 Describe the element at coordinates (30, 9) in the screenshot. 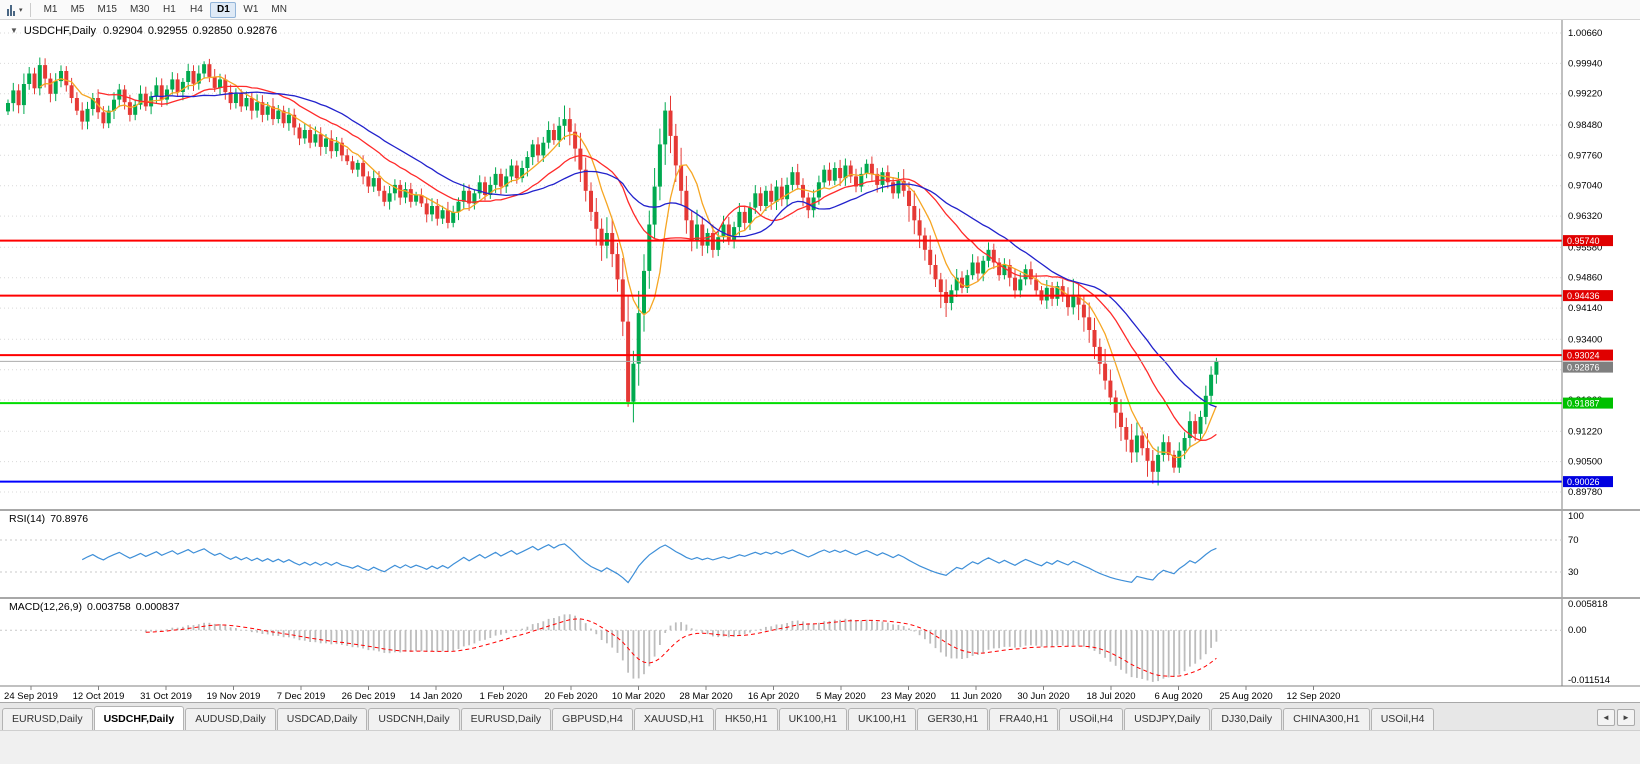

I see `toolbar-separator` at that location.